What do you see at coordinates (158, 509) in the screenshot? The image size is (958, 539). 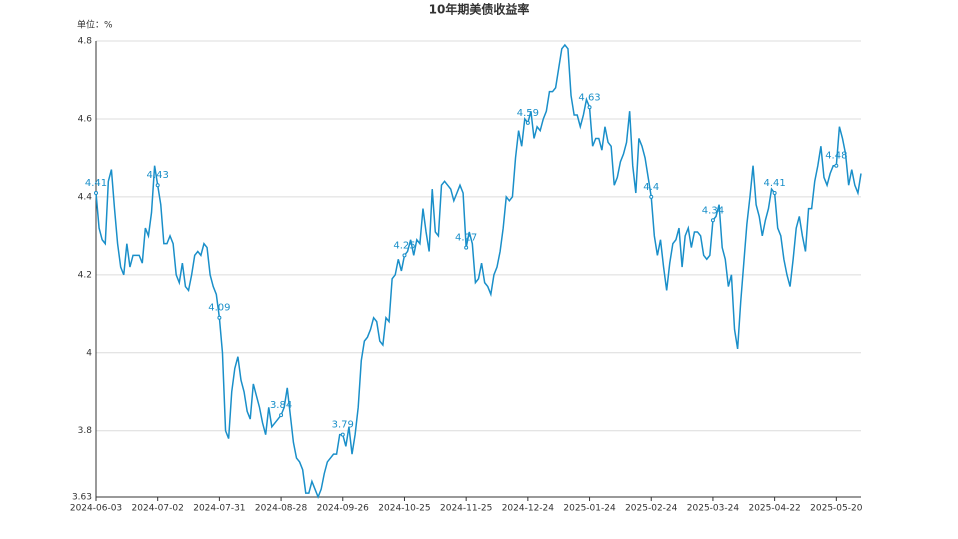 I see `x-tick-label: 2024-07-02` at bounding box center [158, 509].